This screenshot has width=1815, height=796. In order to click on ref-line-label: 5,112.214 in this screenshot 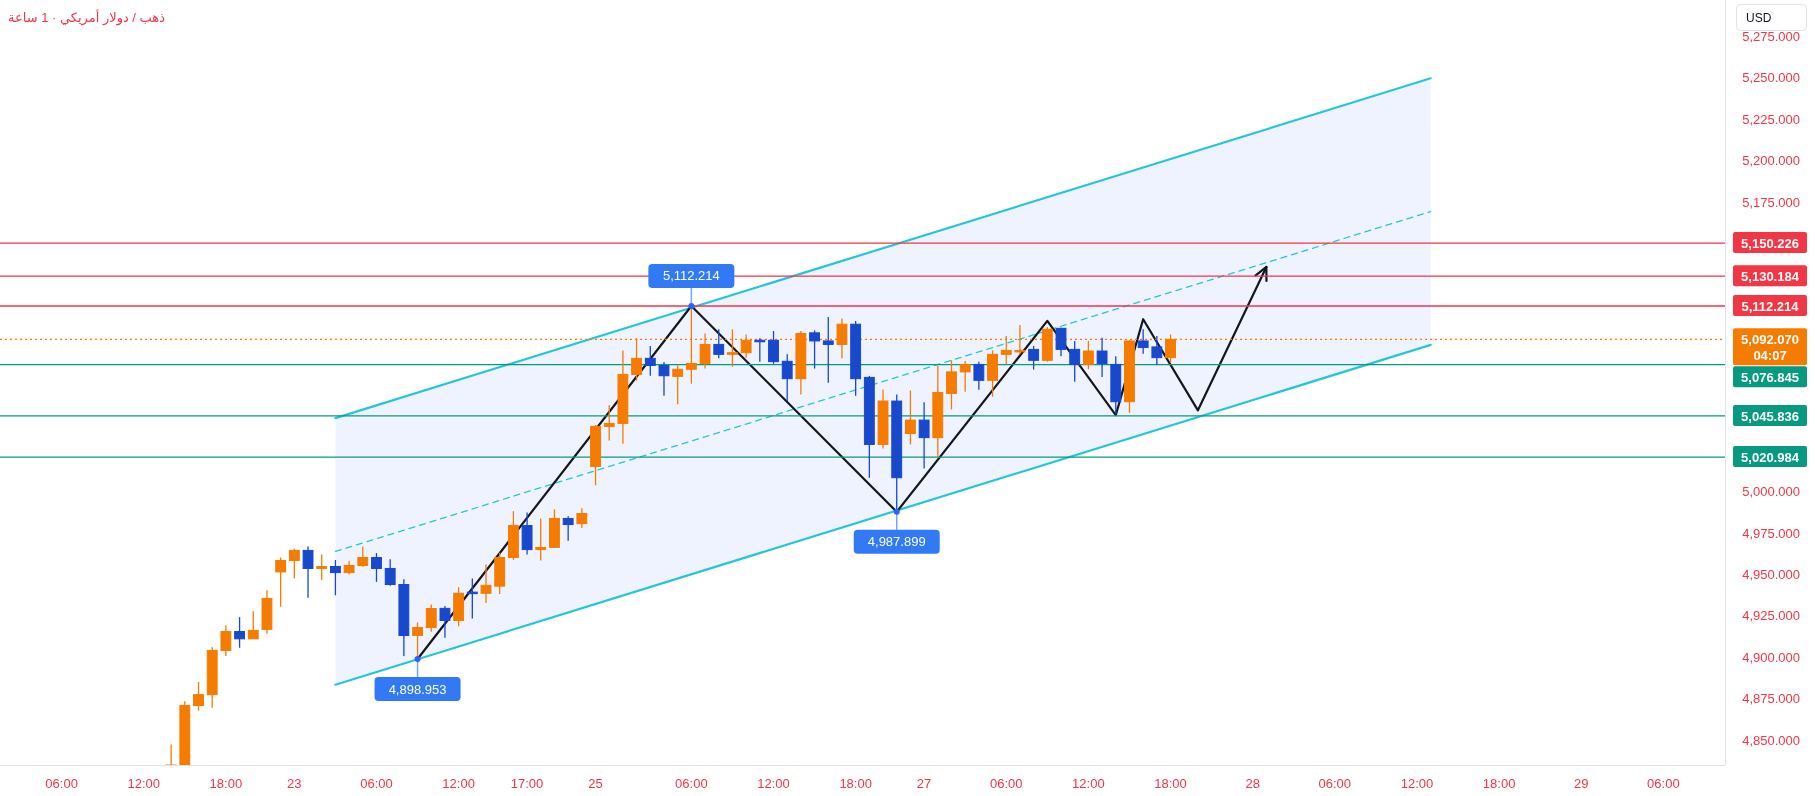, I will do `click(1770, 306)`.